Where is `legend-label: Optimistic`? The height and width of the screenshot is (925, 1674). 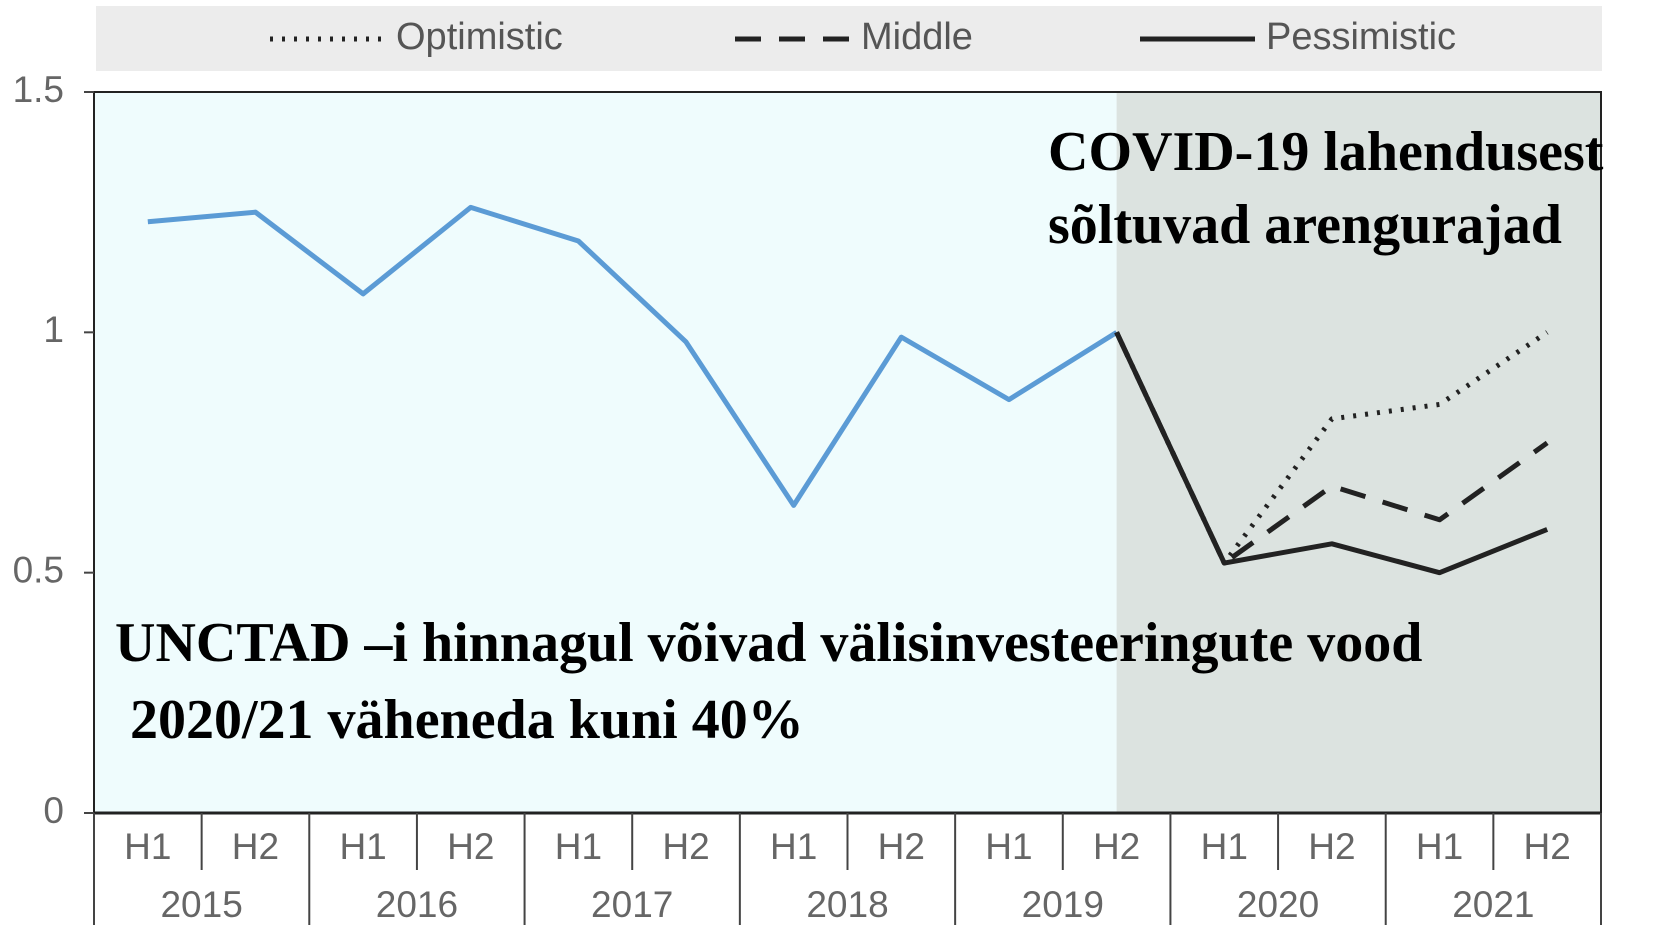 legend-label: Optimistic is located at coordinates (479, 37).